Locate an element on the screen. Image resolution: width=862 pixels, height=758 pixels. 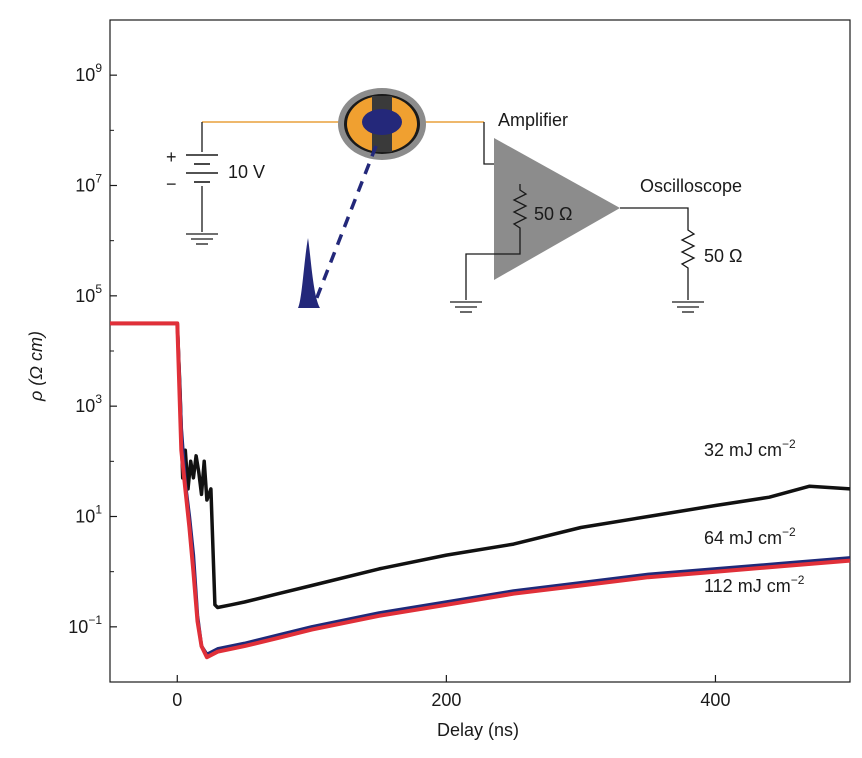
x-tick-label: 400 is located at coordinates (715, 700).